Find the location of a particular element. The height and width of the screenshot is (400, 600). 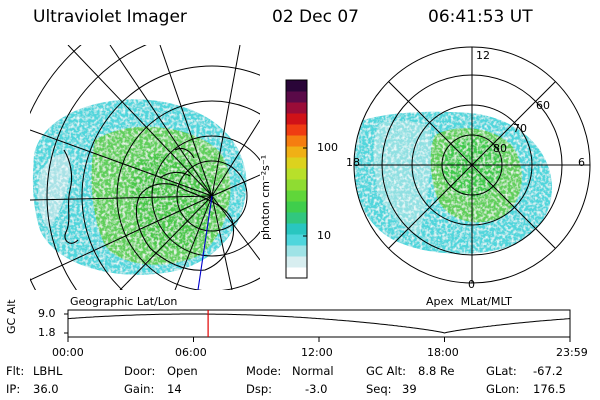

colorbar-frame is located at coordinates (296, 179).